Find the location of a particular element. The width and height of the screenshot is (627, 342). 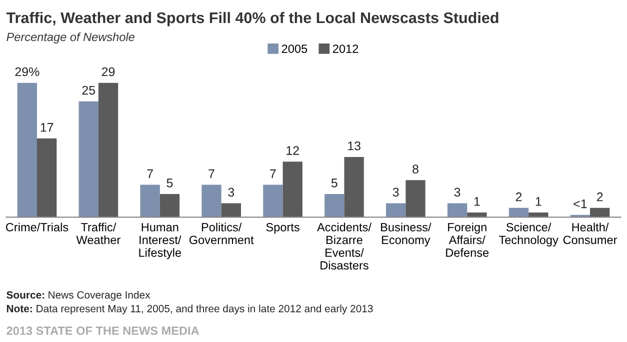

x-tick-label: Traffic/ Weather is located at coordinates (98, 233).